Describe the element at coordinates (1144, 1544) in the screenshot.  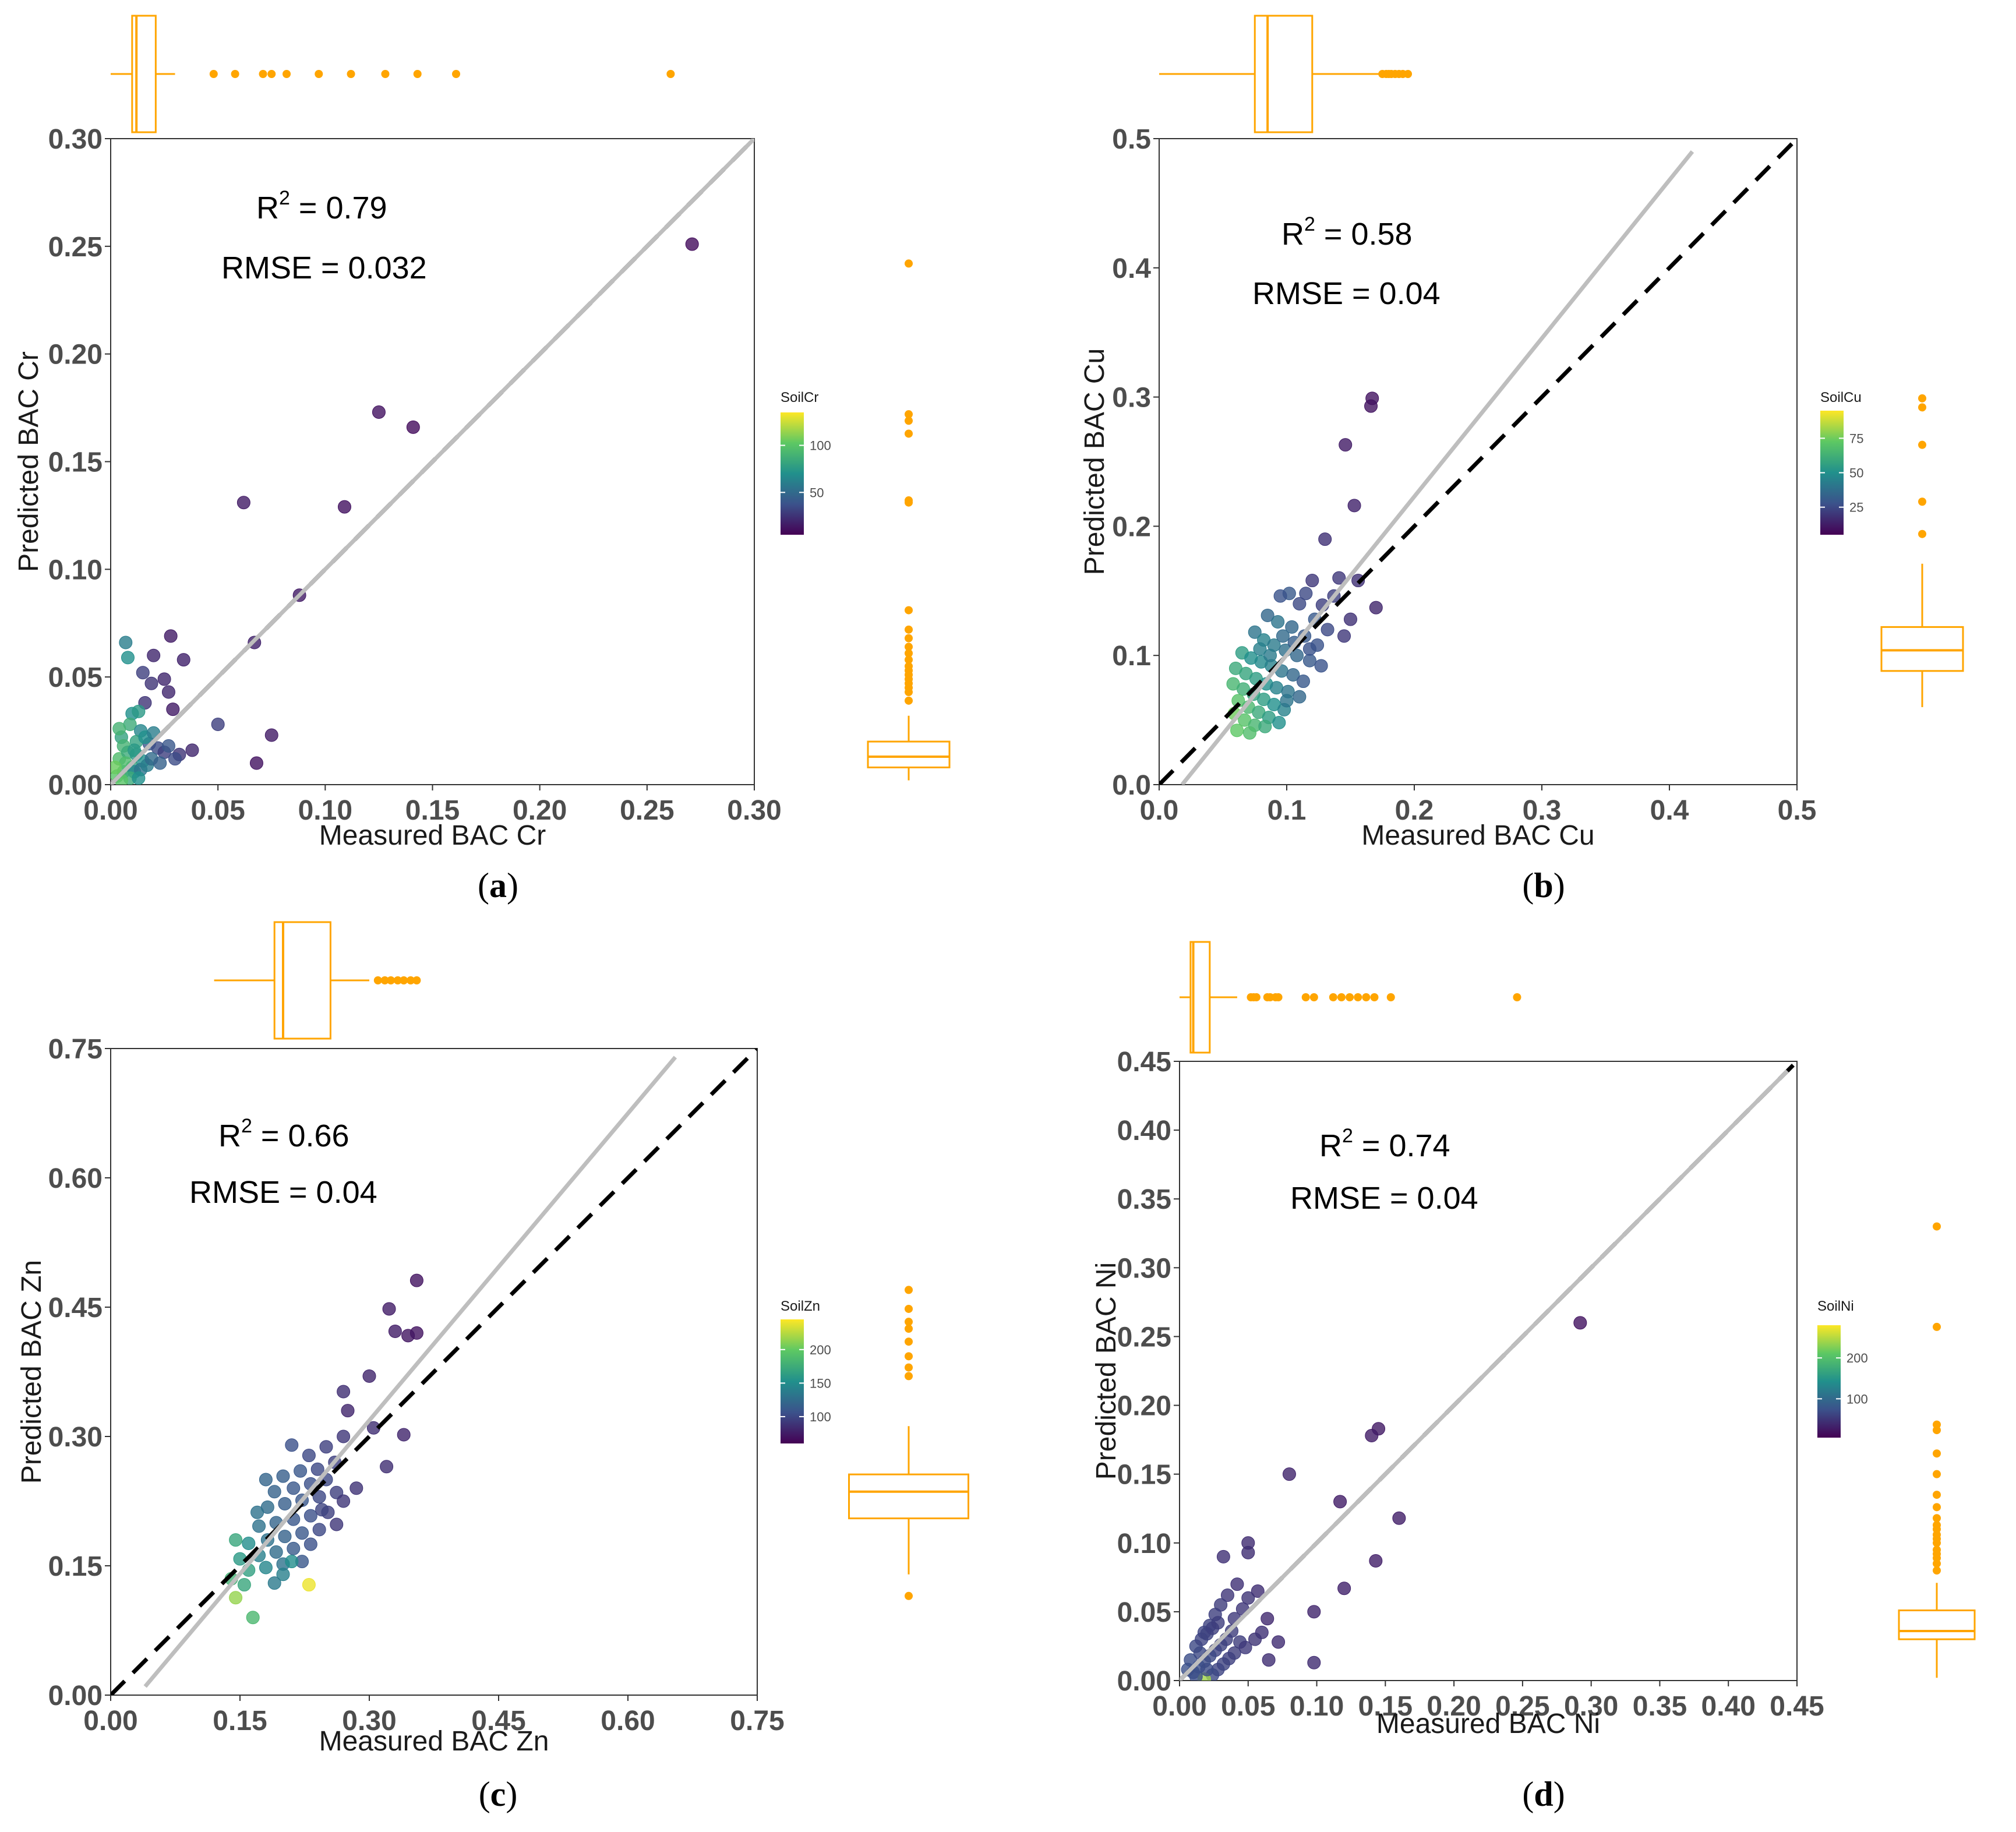
I see `y-tick-label: 0.10` at that location.